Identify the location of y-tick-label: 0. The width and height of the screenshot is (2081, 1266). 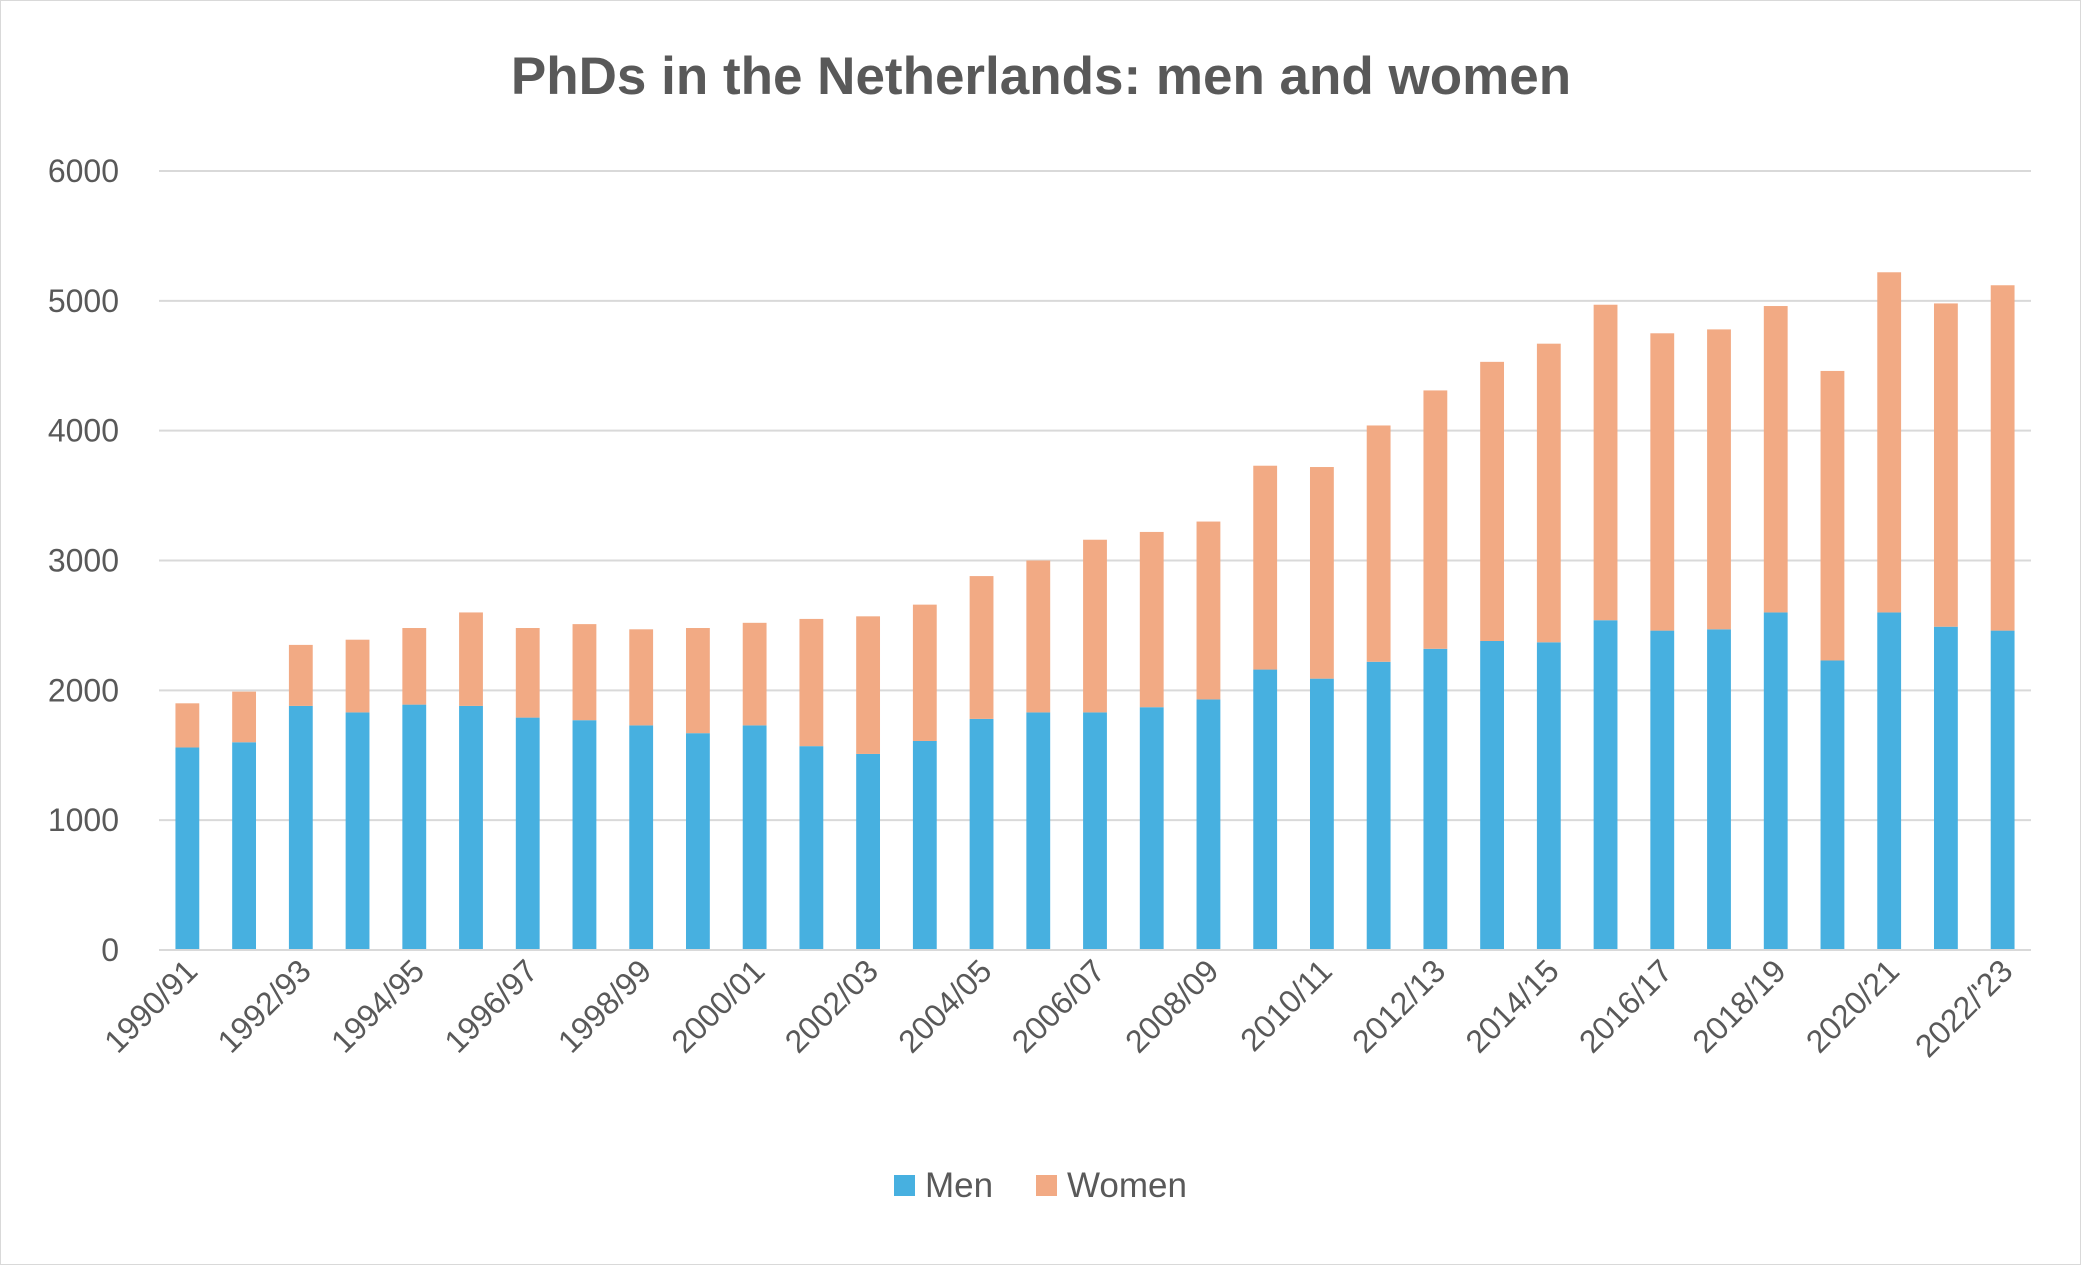
(110, 950).